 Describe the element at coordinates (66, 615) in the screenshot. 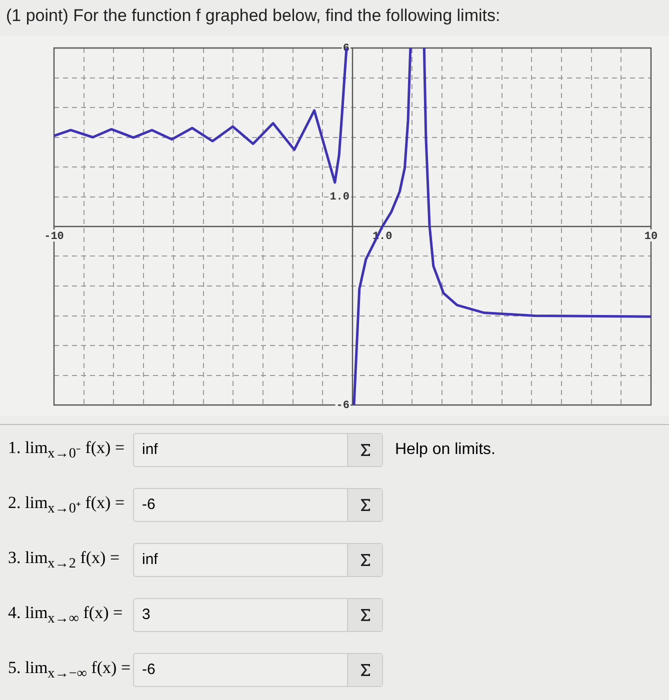

I see `text: 4. lim$_{x→∞}$ f(x) =` at that location.